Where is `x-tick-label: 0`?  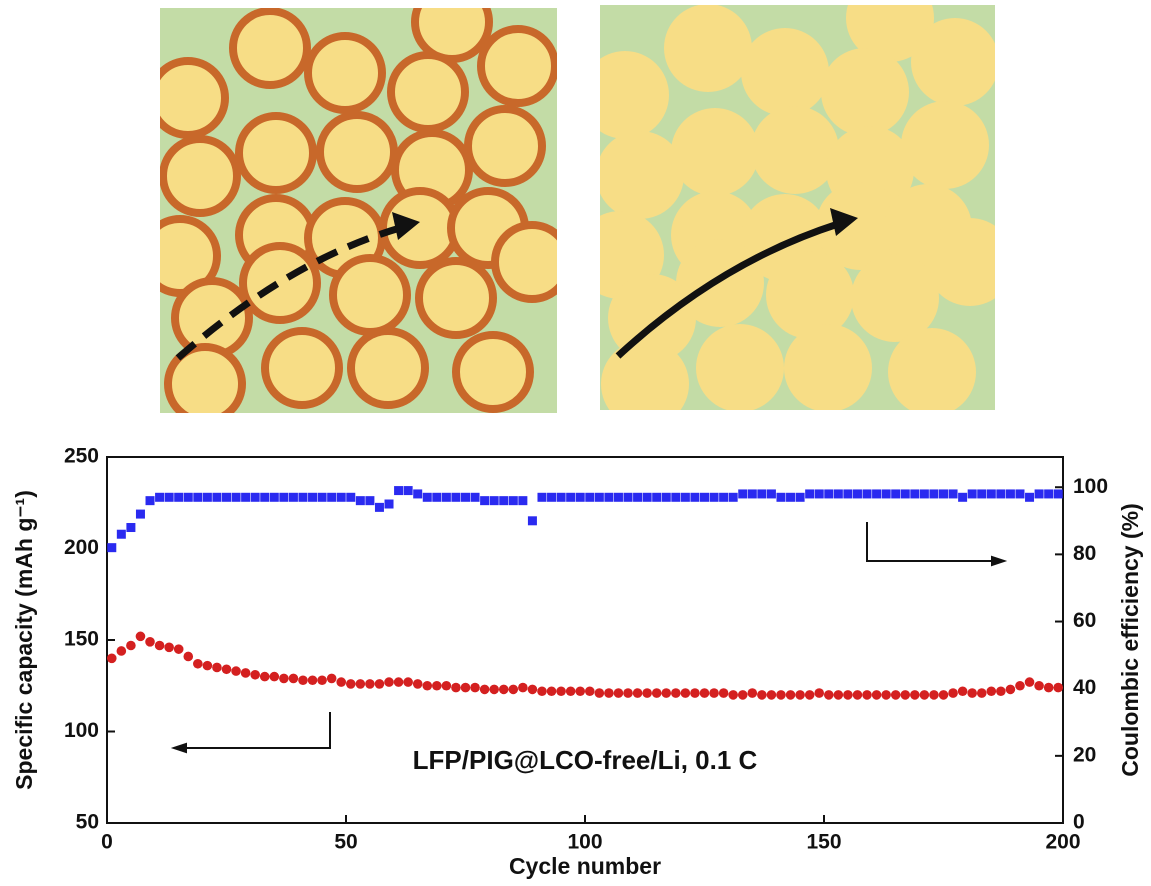
x-tick-label: 0 is located at coordinates (107, 842).